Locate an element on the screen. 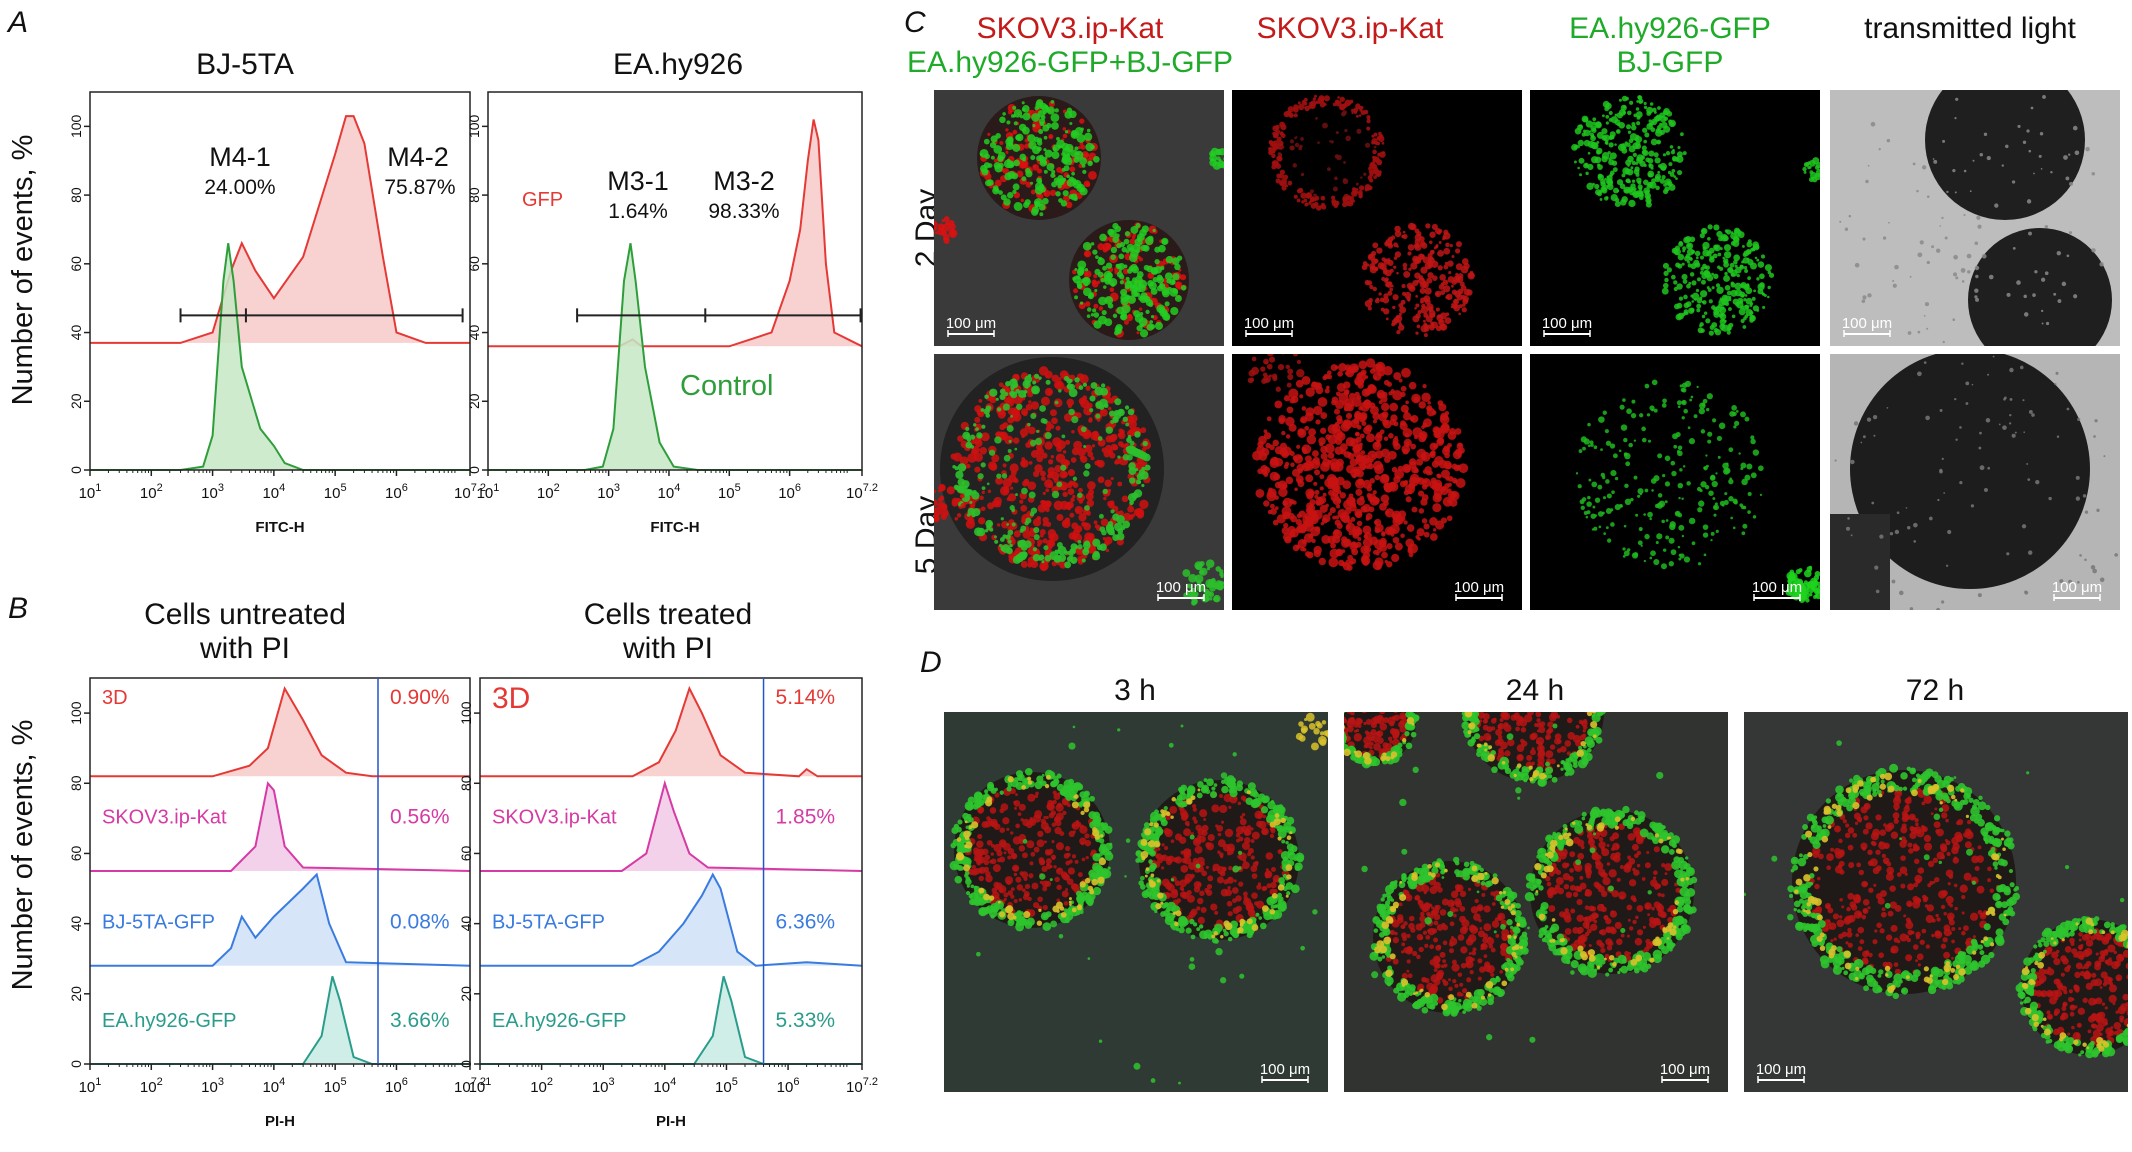 The image size is (2132, 1152). panel-b-left-row-pct-3: 3.66% is located at coordinates (420, 1020).